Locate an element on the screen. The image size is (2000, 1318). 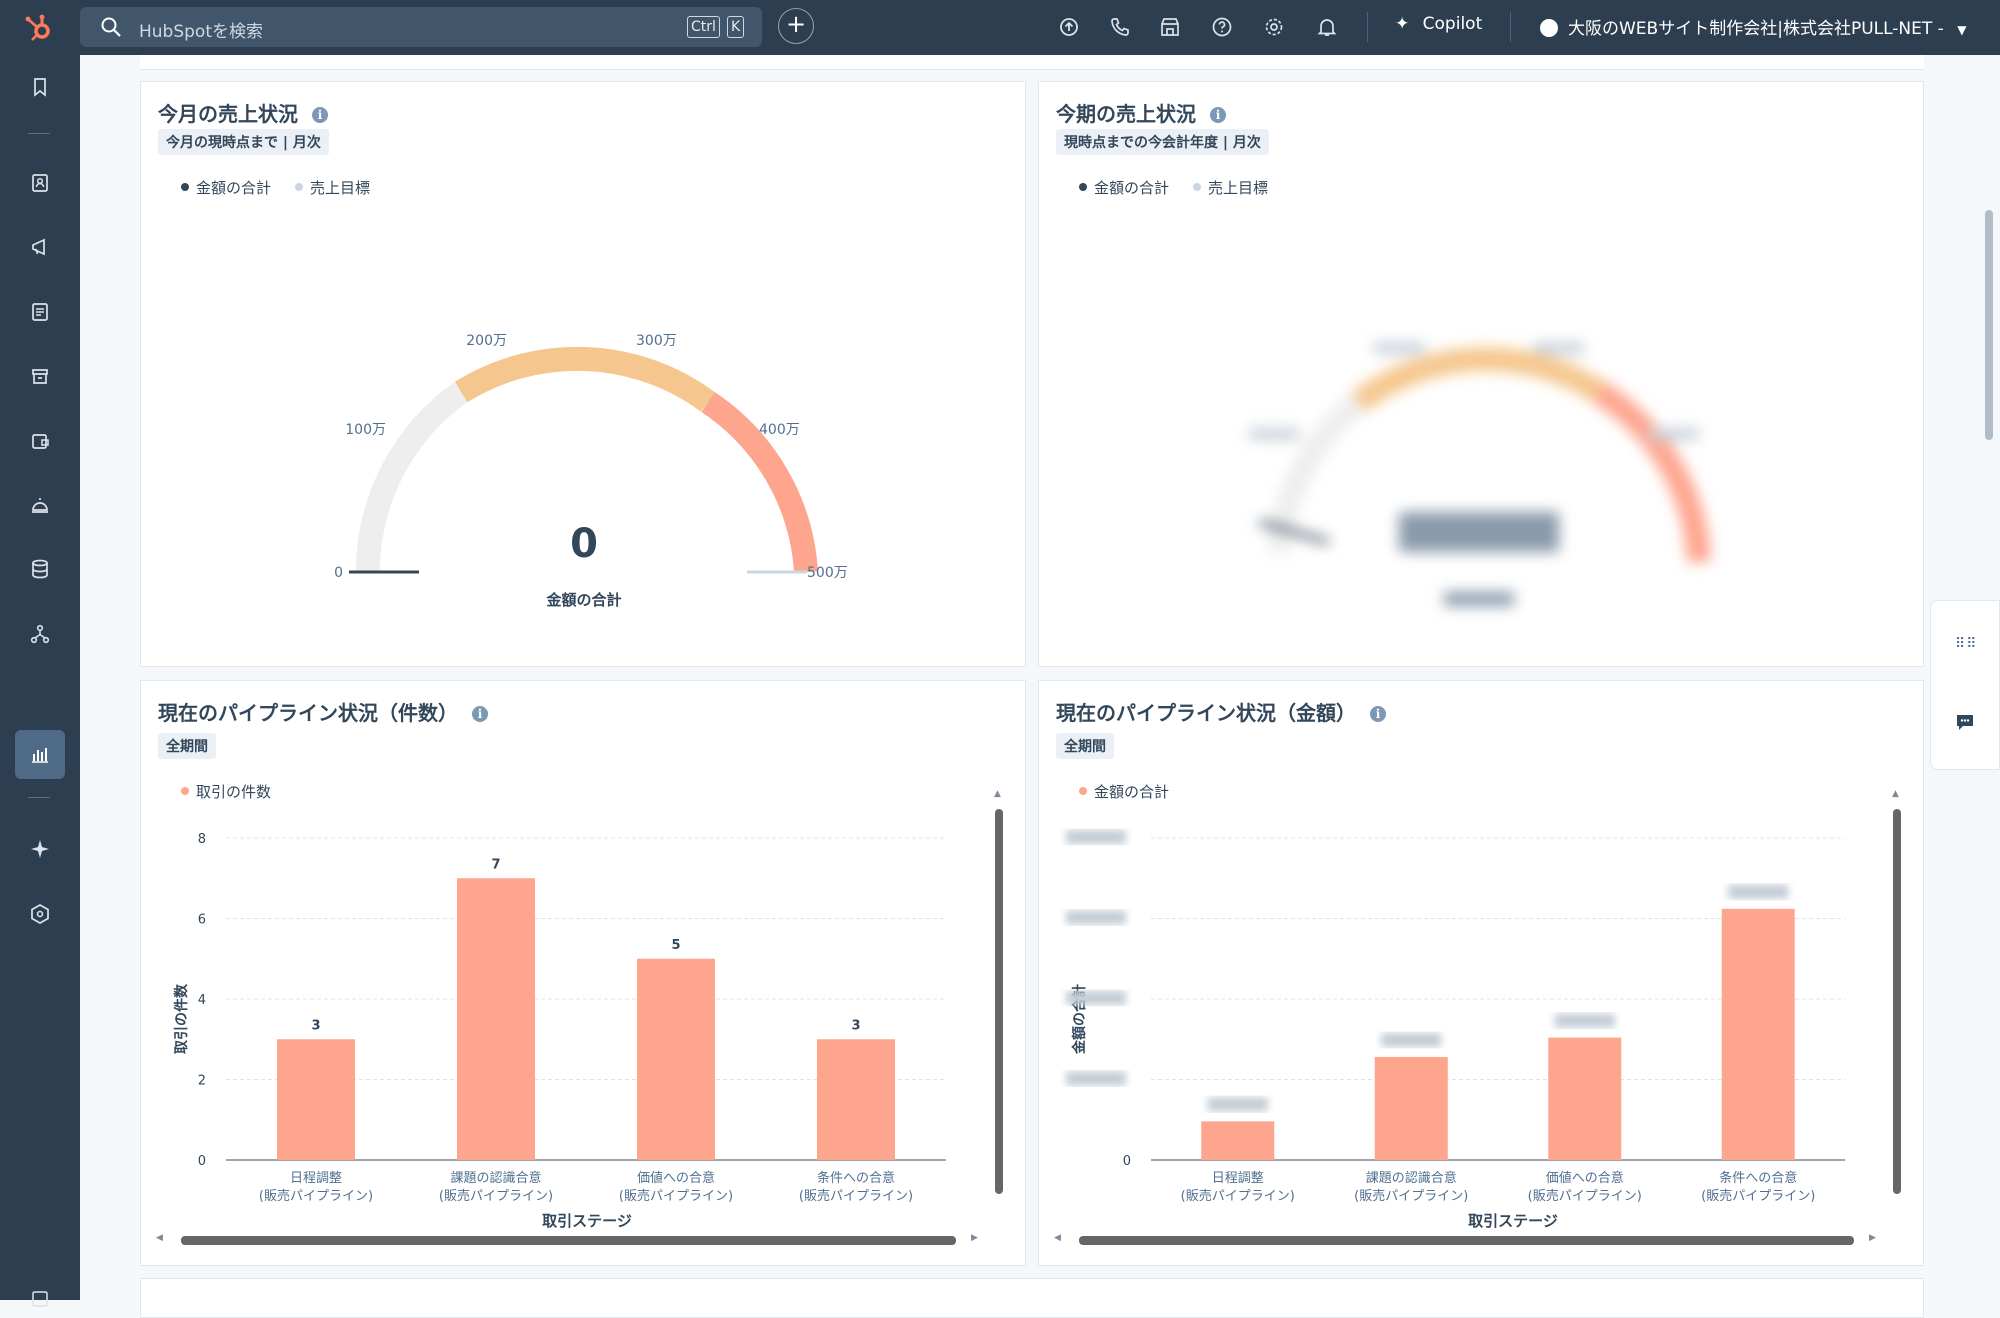
page-scrollbar-thumb is located at coordinates (1989, 325).